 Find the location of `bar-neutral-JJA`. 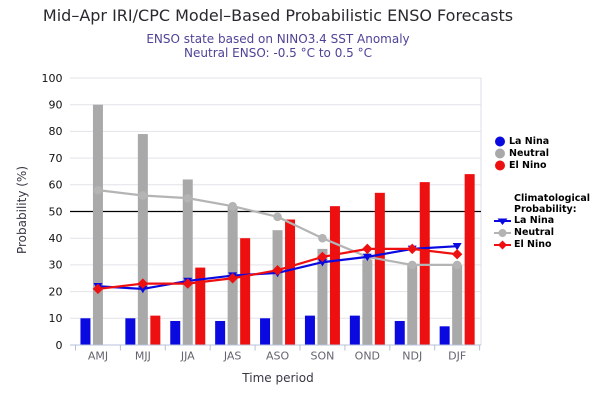

bar-neutral-JJA is located at coordinates (187, 262).